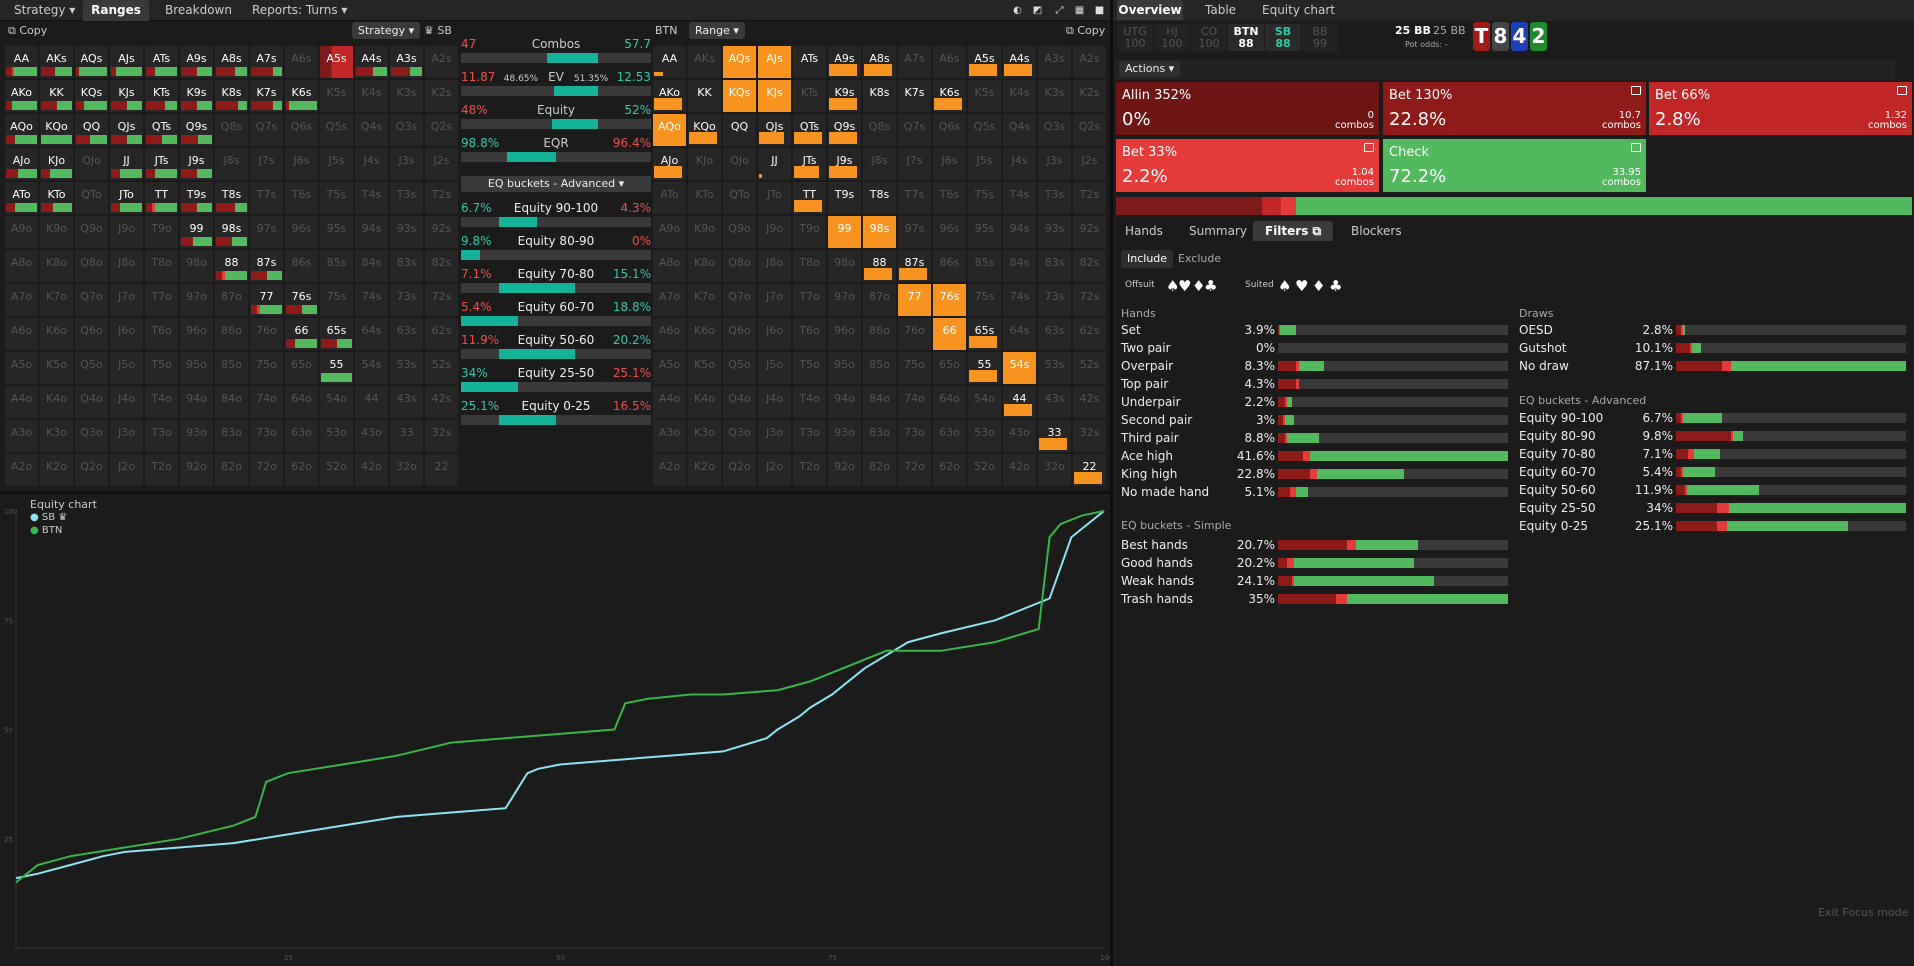 Image resolution: width=1914 pixels, height=966 pixels. What do you see at coordinates (267, 232) in the screenshot?
I see `hand-cell: 97s` at bounding box center [267, 232].